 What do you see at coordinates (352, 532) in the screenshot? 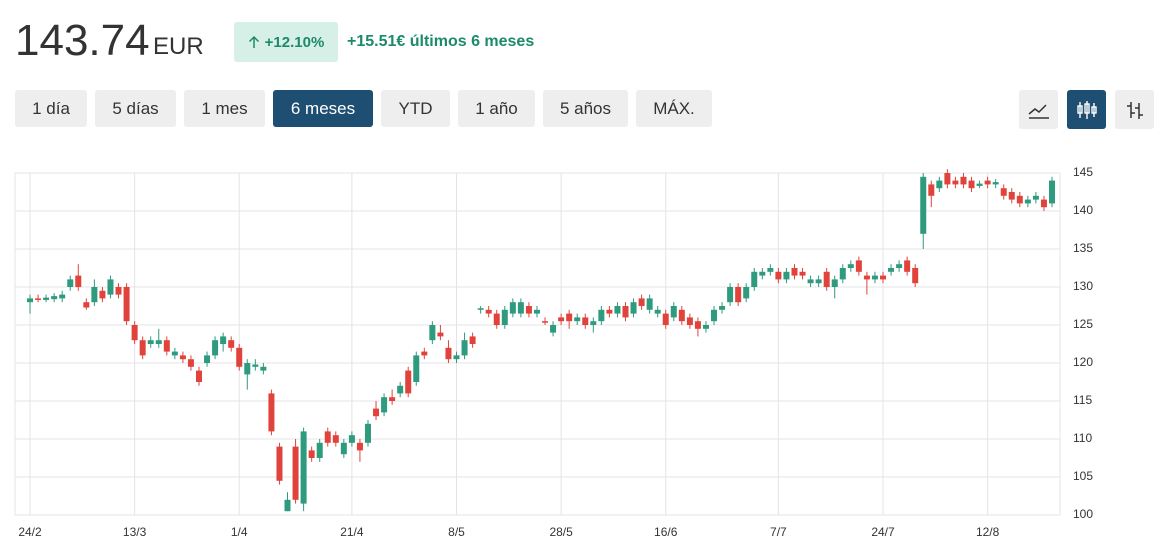
I see `x-tick-label: 21/4` at bounding box center [352, 532].